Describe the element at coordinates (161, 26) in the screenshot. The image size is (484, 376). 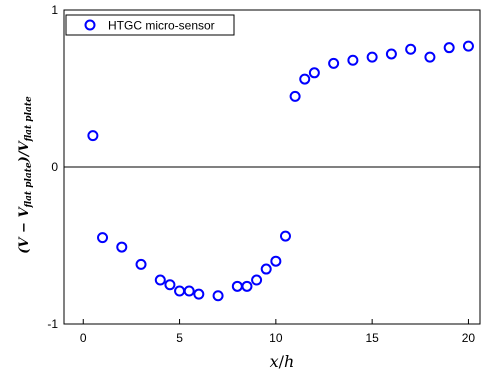
I see `legend-label: HTGC micro-sensor` at that location.